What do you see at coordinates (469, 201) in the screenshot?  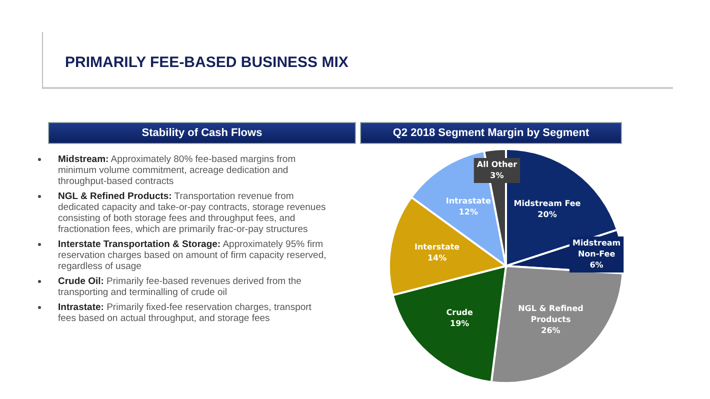 I see `slice-label: Intrastate` at bounding box center [469, 201].